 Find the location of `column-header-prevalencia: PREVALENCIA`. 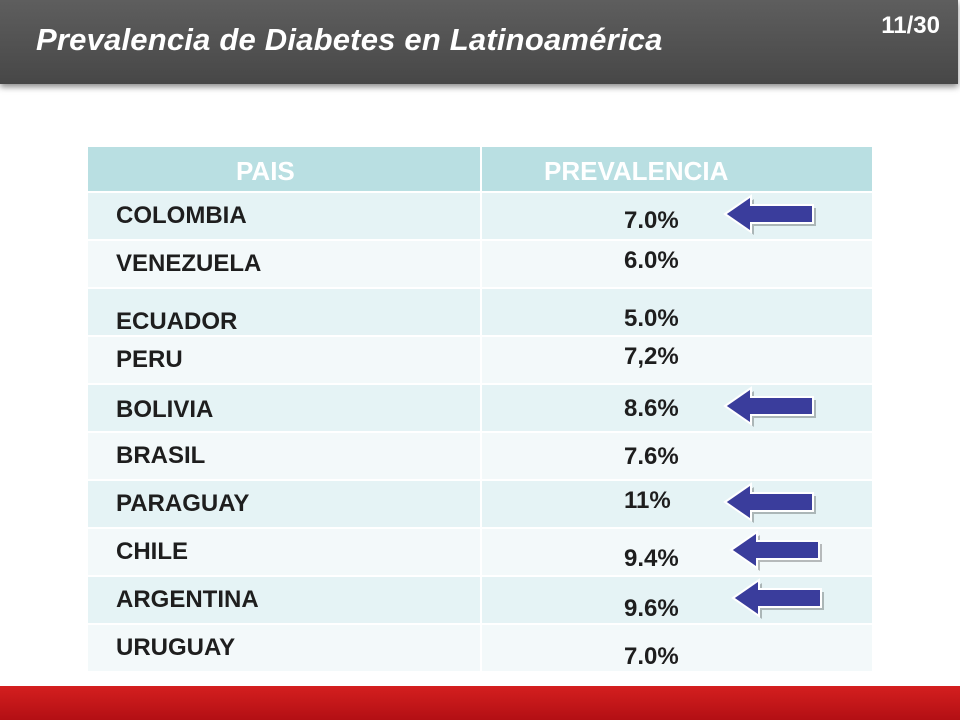

column-header-prevalencia: PREVALENCIA is located at coordinates (636, 171).